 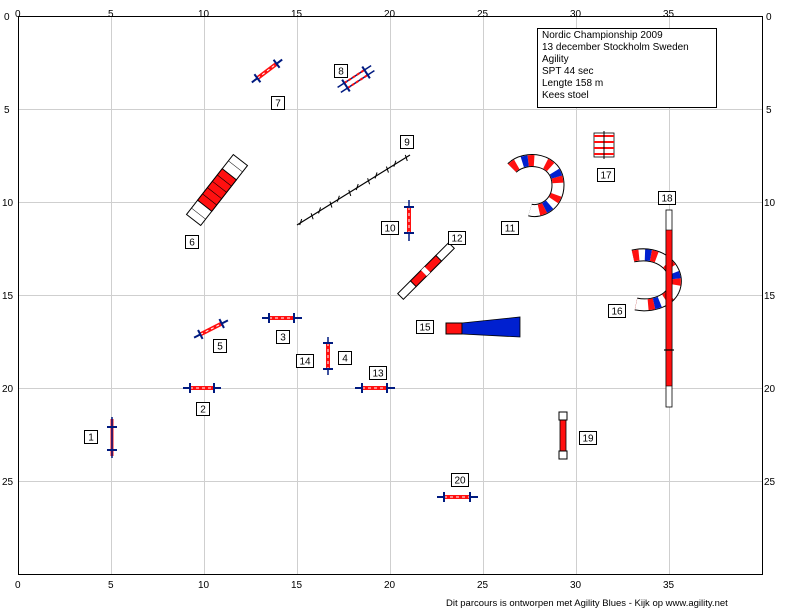 I want to click on x-tick-top: 30, so click(x=576, y=14).